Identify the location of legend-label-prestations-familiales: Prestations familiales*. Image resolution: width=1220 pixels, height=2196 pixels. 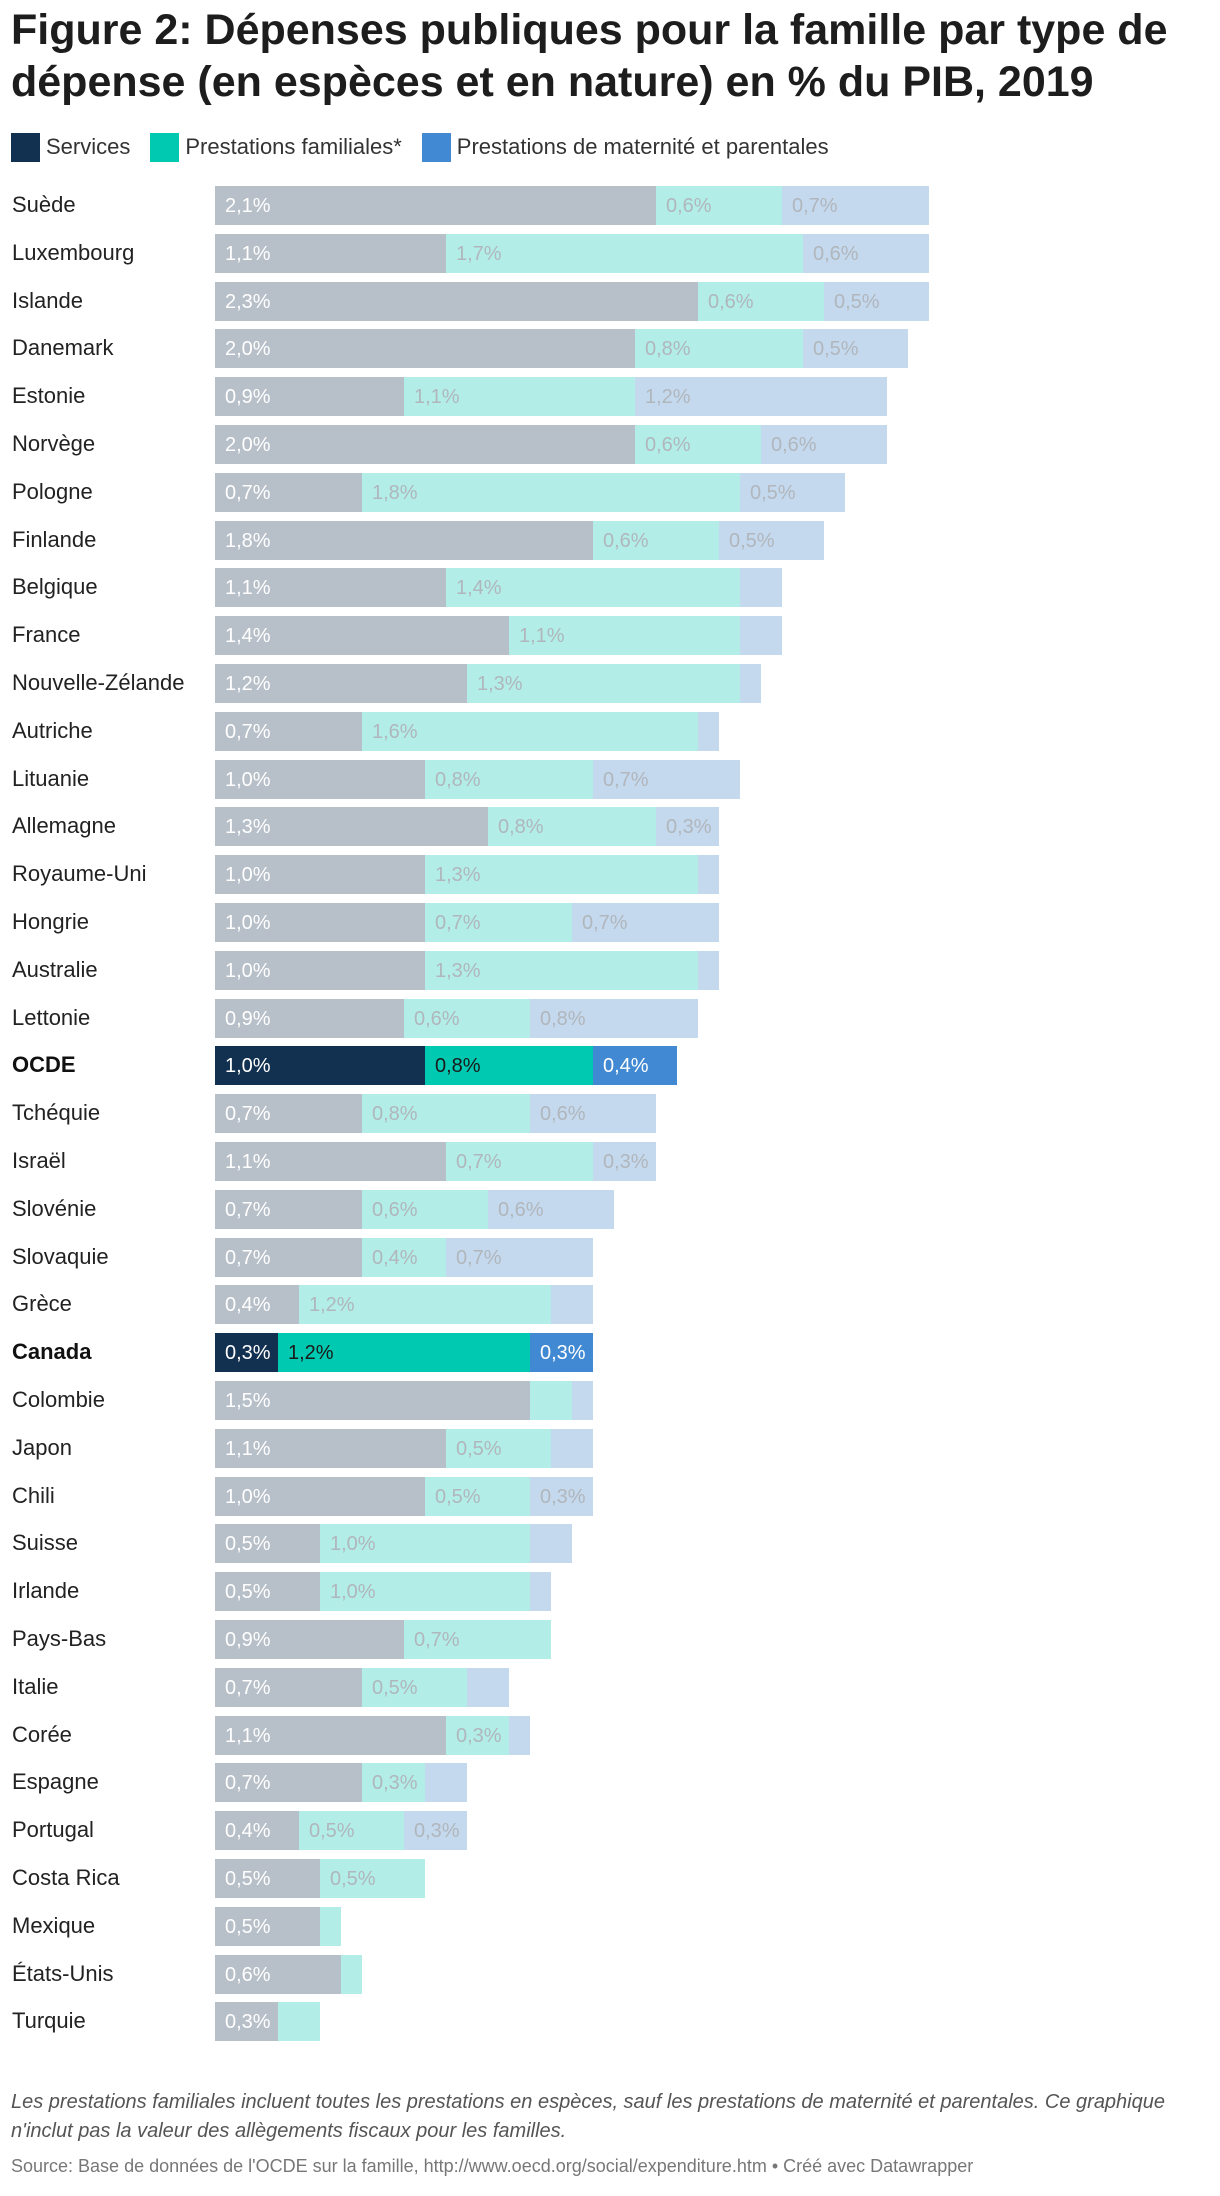
(293, 146).